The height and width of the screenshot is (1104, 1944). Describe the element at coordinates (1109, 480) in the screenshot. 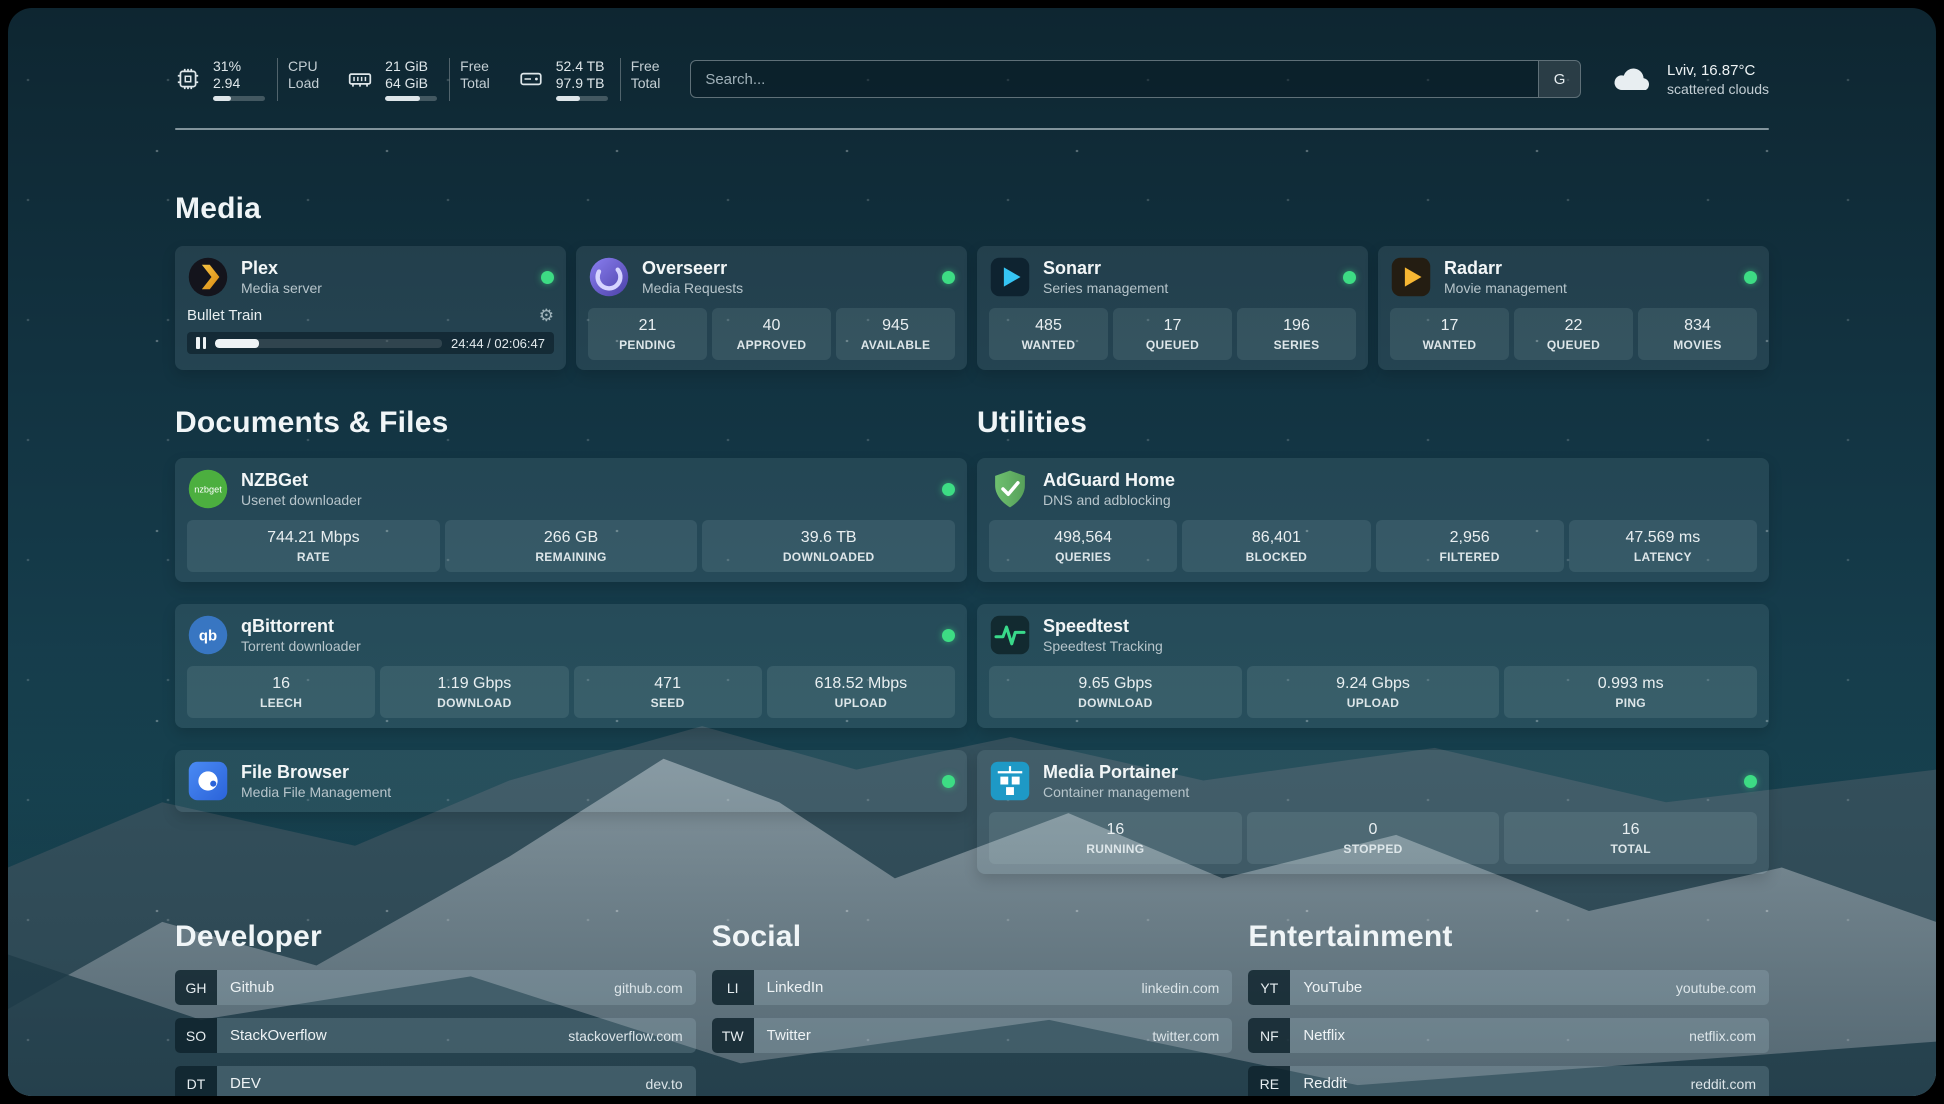

I see `adguard-name: AdGuard Home` at that location.